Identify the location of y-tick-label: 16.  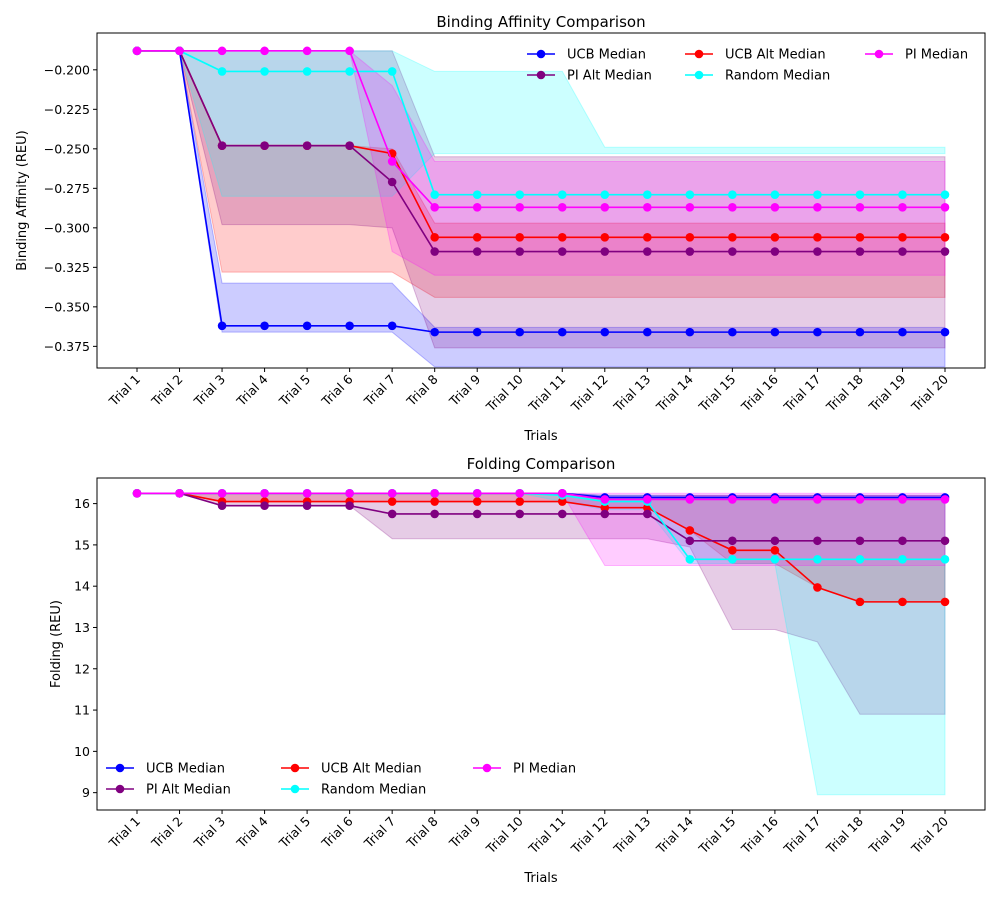
(82, 503).